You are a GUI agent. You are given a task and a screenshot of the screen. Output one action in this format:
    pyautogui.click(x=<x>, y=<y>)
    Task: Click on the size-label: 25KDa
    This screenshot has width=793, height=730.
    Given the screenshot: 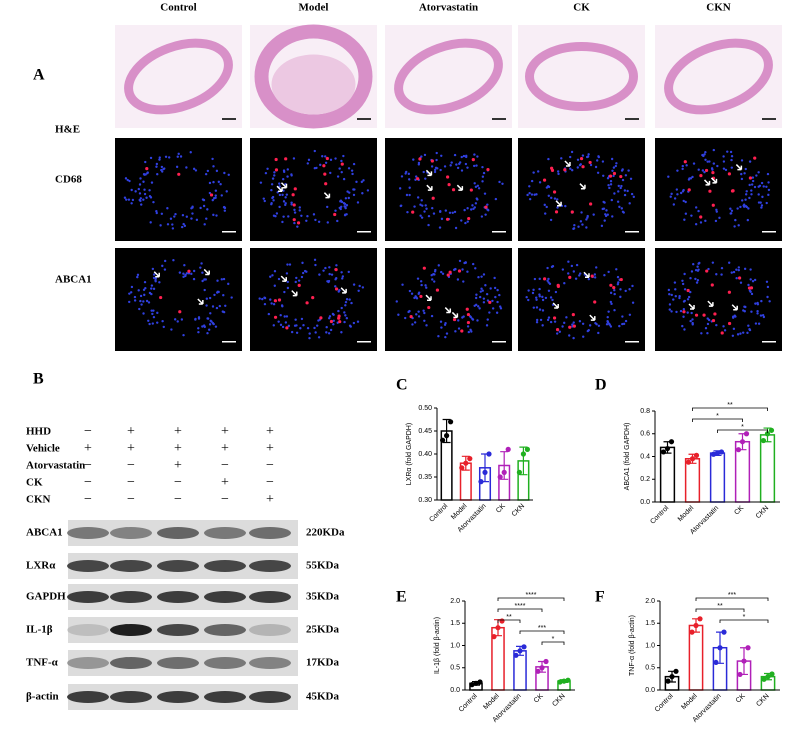 What is the action you would take?
    pyautogui.click(x=323, y=630)
    